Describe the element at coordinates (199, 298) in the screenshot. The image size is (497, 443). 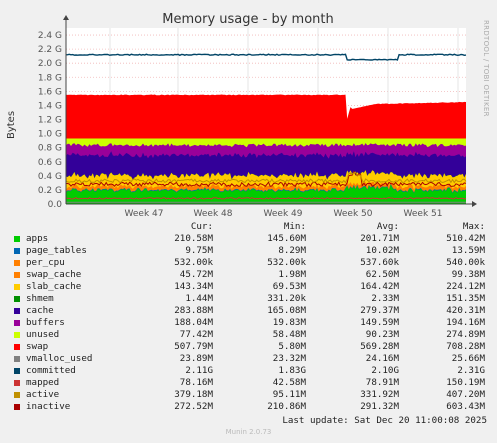
I see `legend-cur: 1.44M` at that location.